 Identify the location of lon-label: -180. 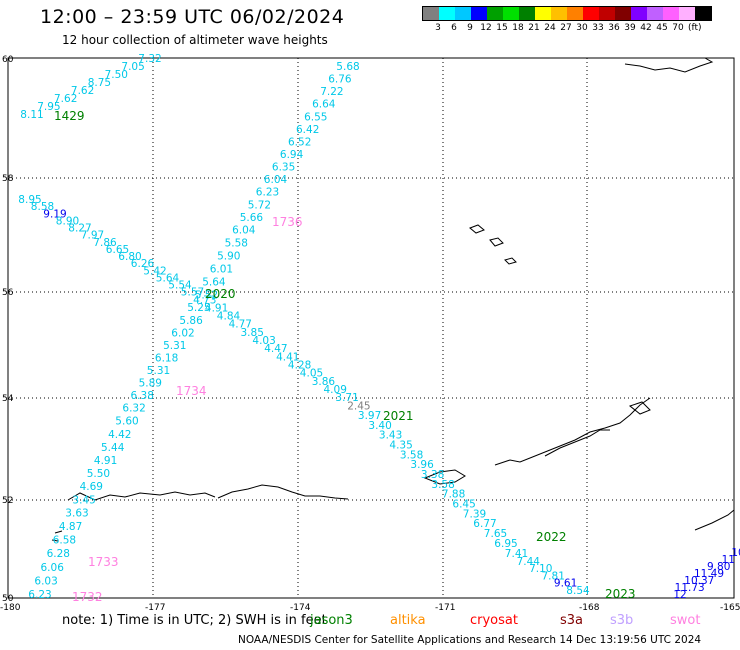
(10, 608).